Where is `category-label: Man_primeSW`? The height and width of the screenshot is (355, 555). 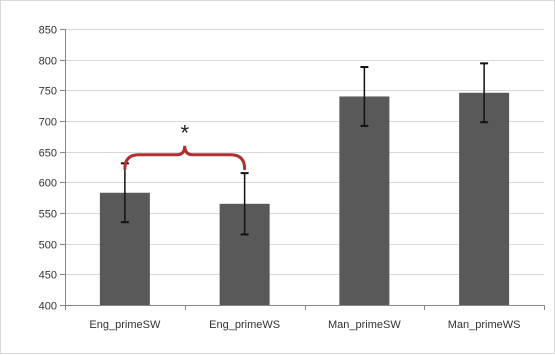
category-label: Man_primeSW is located at coordinates (364, 325).